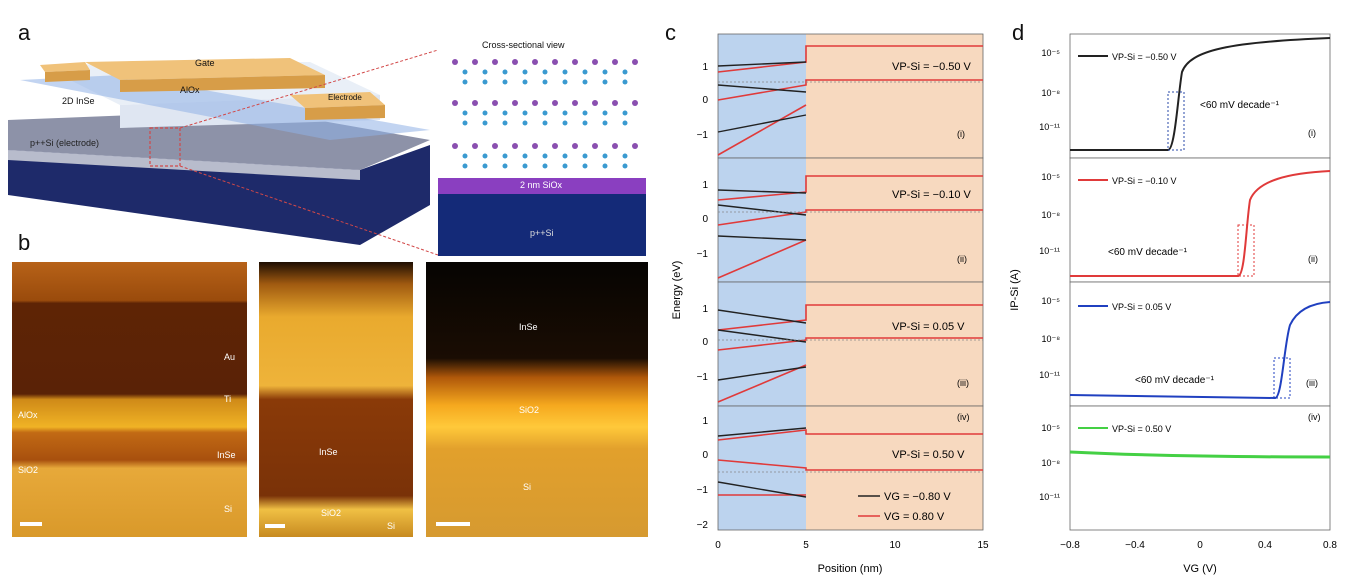  Describe the element at coordinates (1135, 545) in the screenshot. I see `transfer-xtick-1: −0.4` at that location.